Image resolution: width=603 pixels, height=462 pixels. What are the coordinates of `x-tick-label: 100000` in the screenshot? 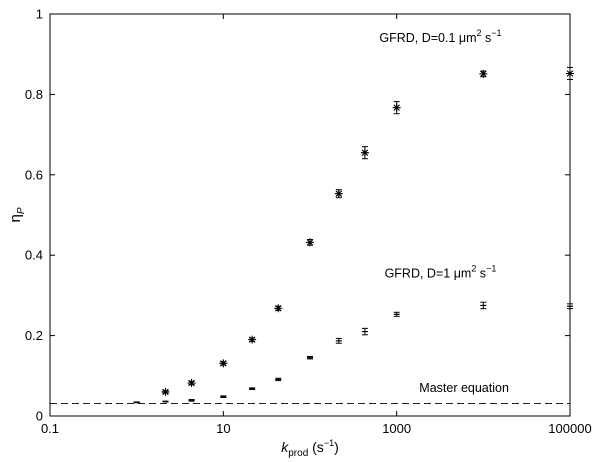 It's located at (569, 428).